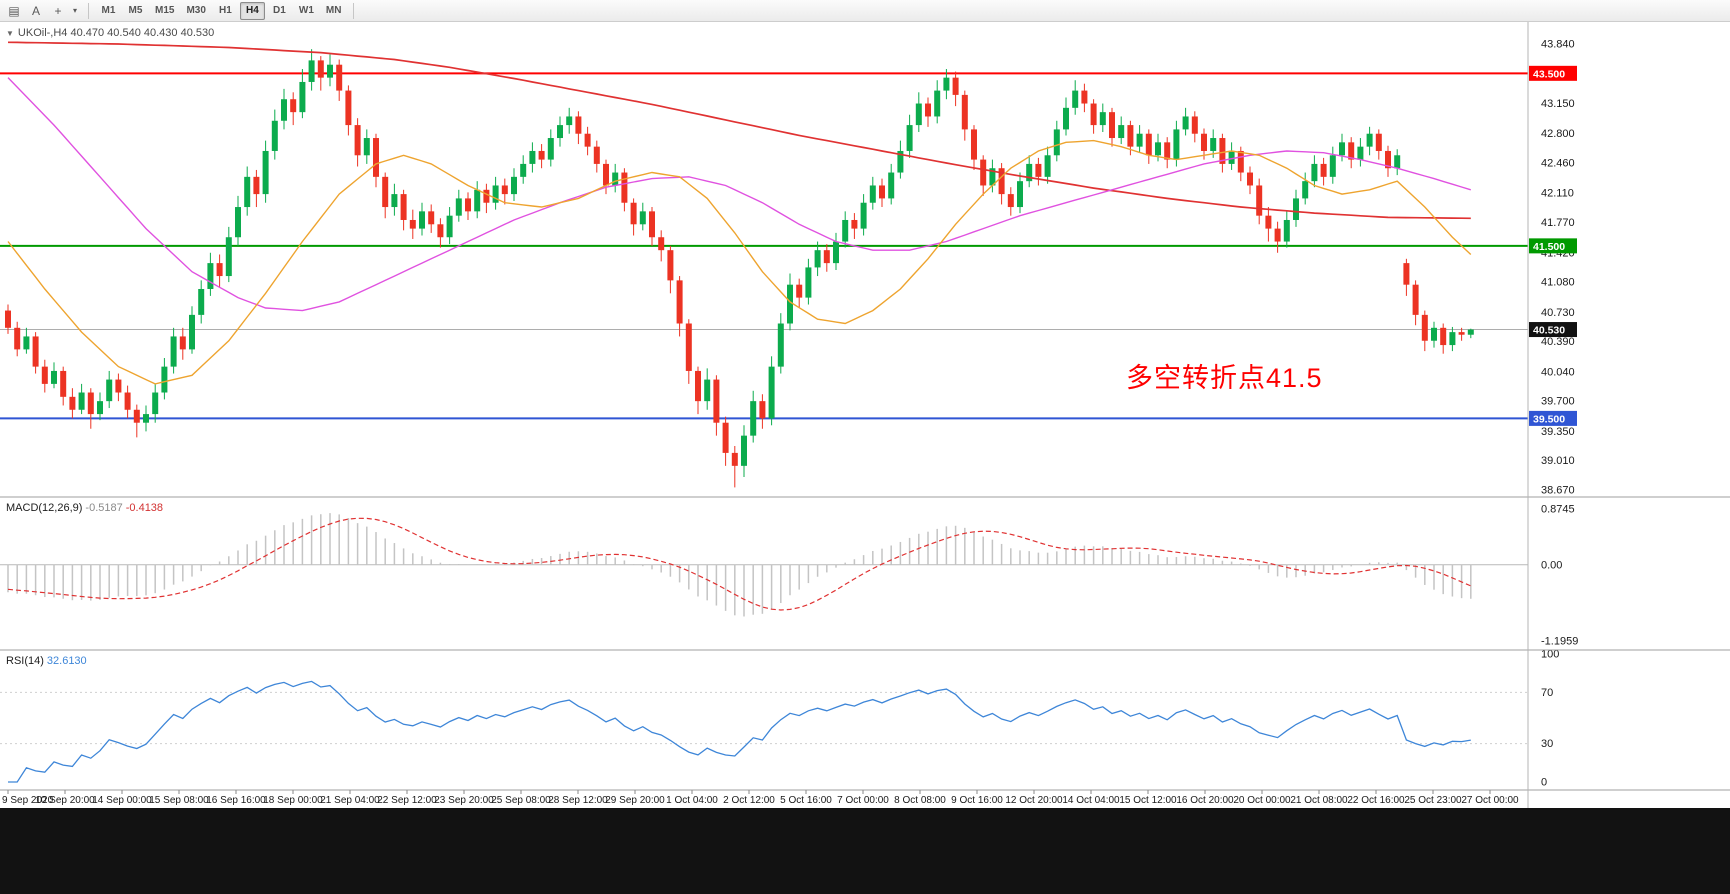 This screenshot has height=894, width=1730. Describe the element at coordinates (14, 10) in the screenshot. I see `charts-grid-icon: ▤` at that location.